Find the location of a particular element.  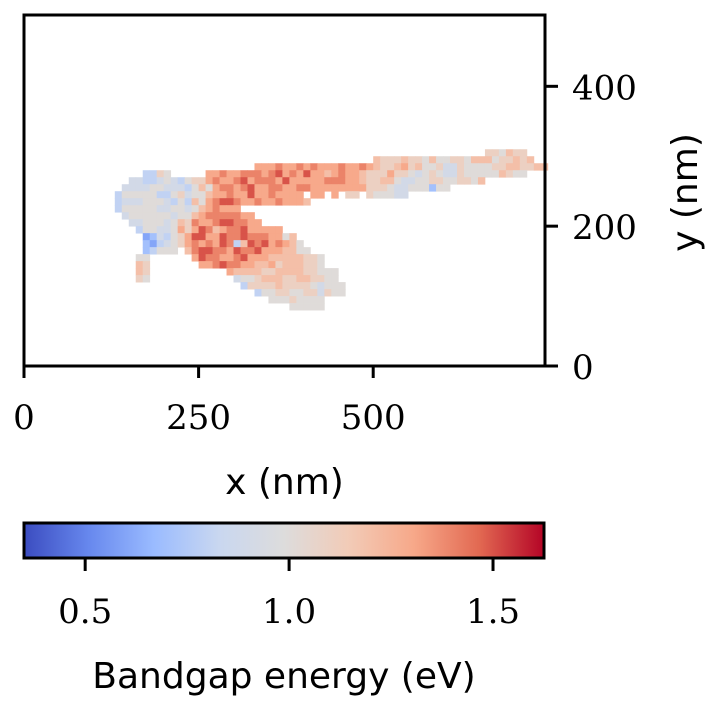

x-tick-label: 500 is located at coordinates (373, 418).